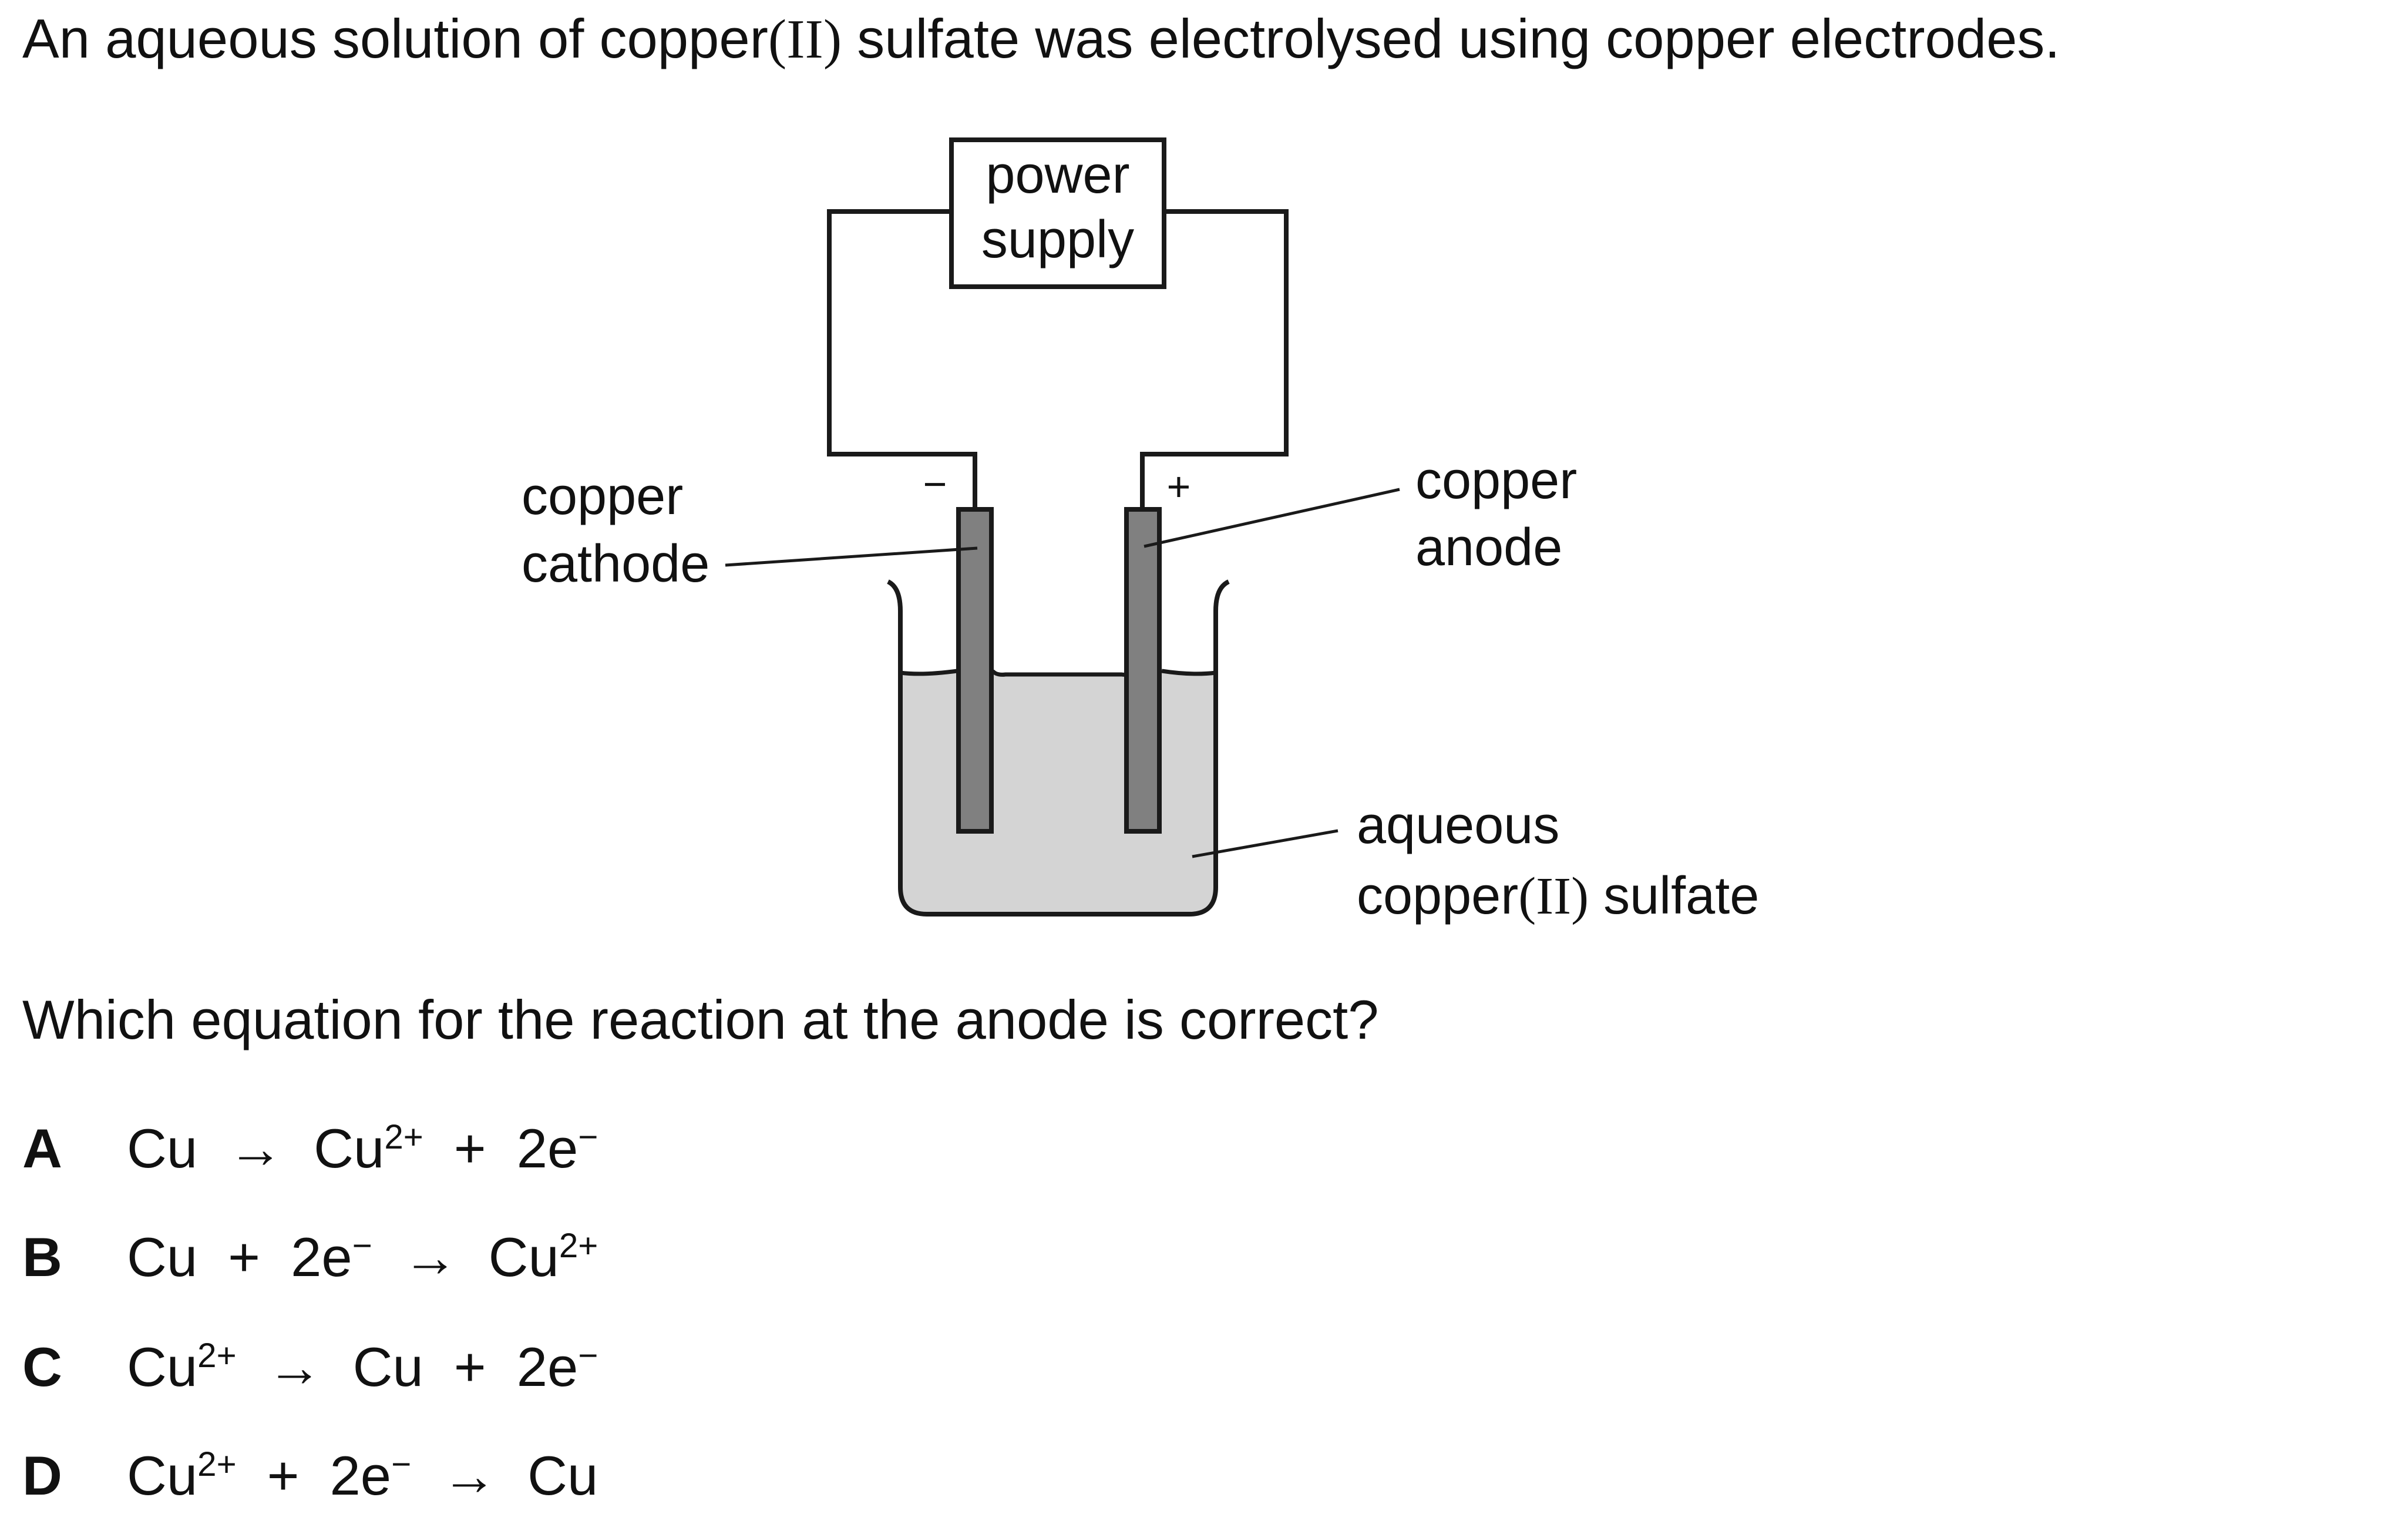 The height and width of the screenshot is (1514, 2408). Describe the element at coordinates (362, 1476) in the screenshot. I see `option-d-equation: Cu2+ +2e− → Cu` at that location.